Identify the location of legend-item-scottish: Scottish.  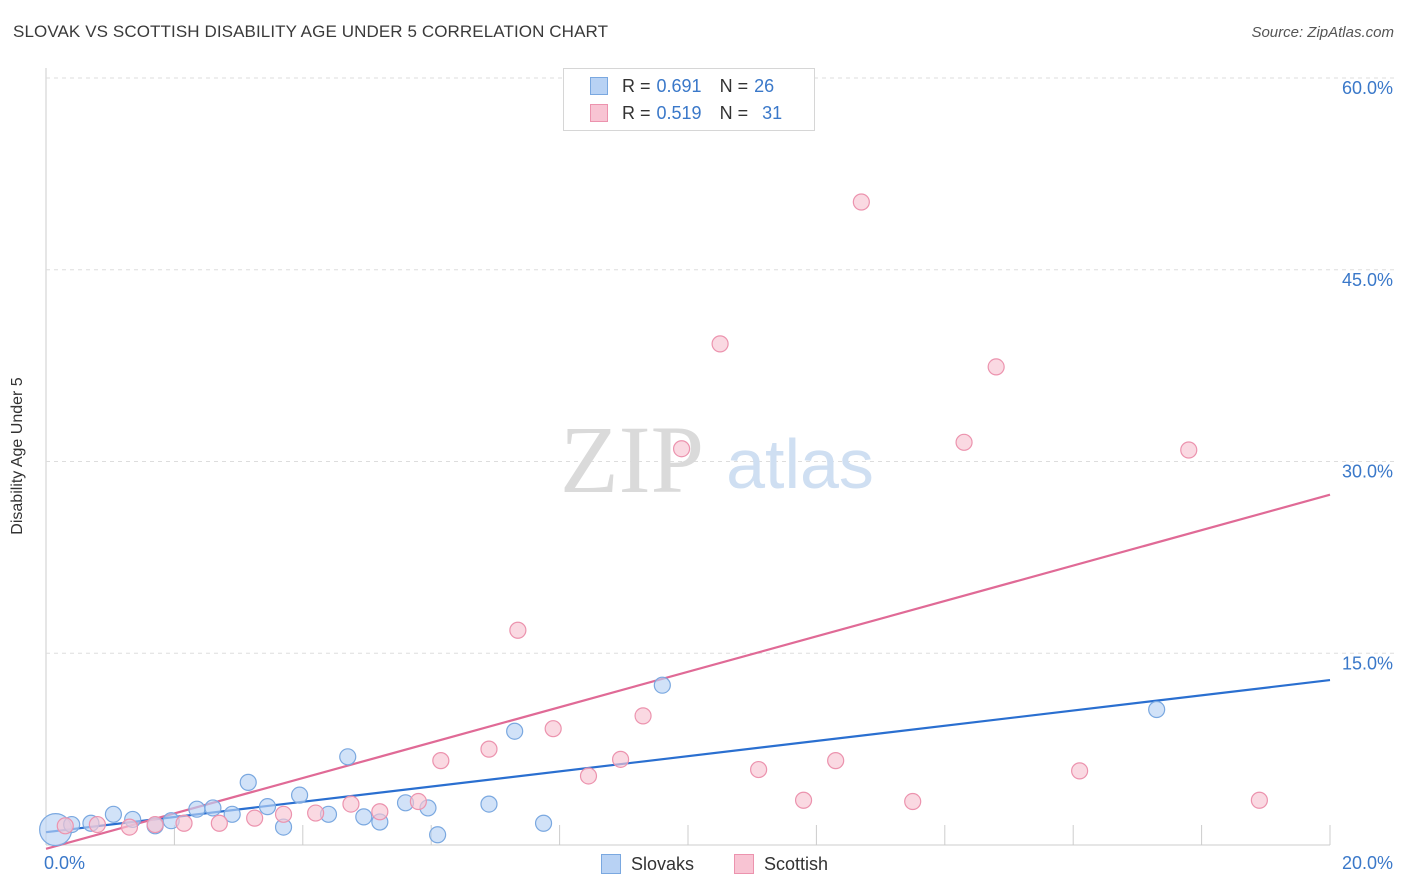
(781, 864).